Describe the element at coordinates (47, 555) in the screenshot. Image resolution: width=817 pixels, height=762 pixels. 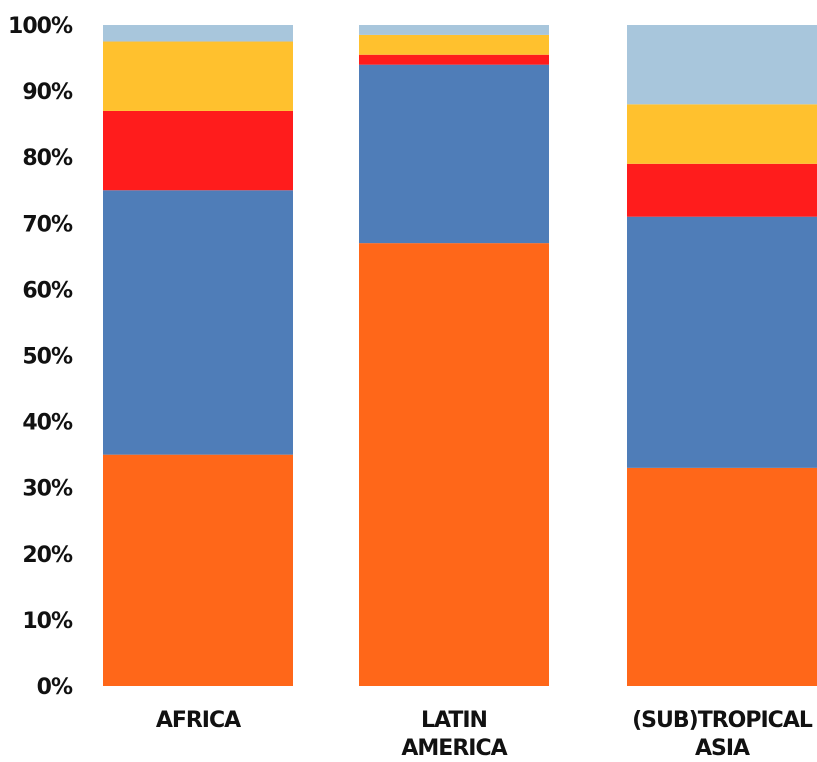
I see `y-tick-label: 20%` at that location.